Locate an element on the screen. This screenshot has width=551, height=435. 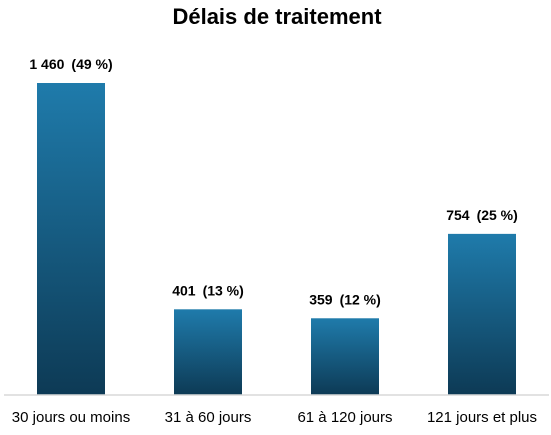
data-label-percent: (49 %) is located at coordinates (91, 64).